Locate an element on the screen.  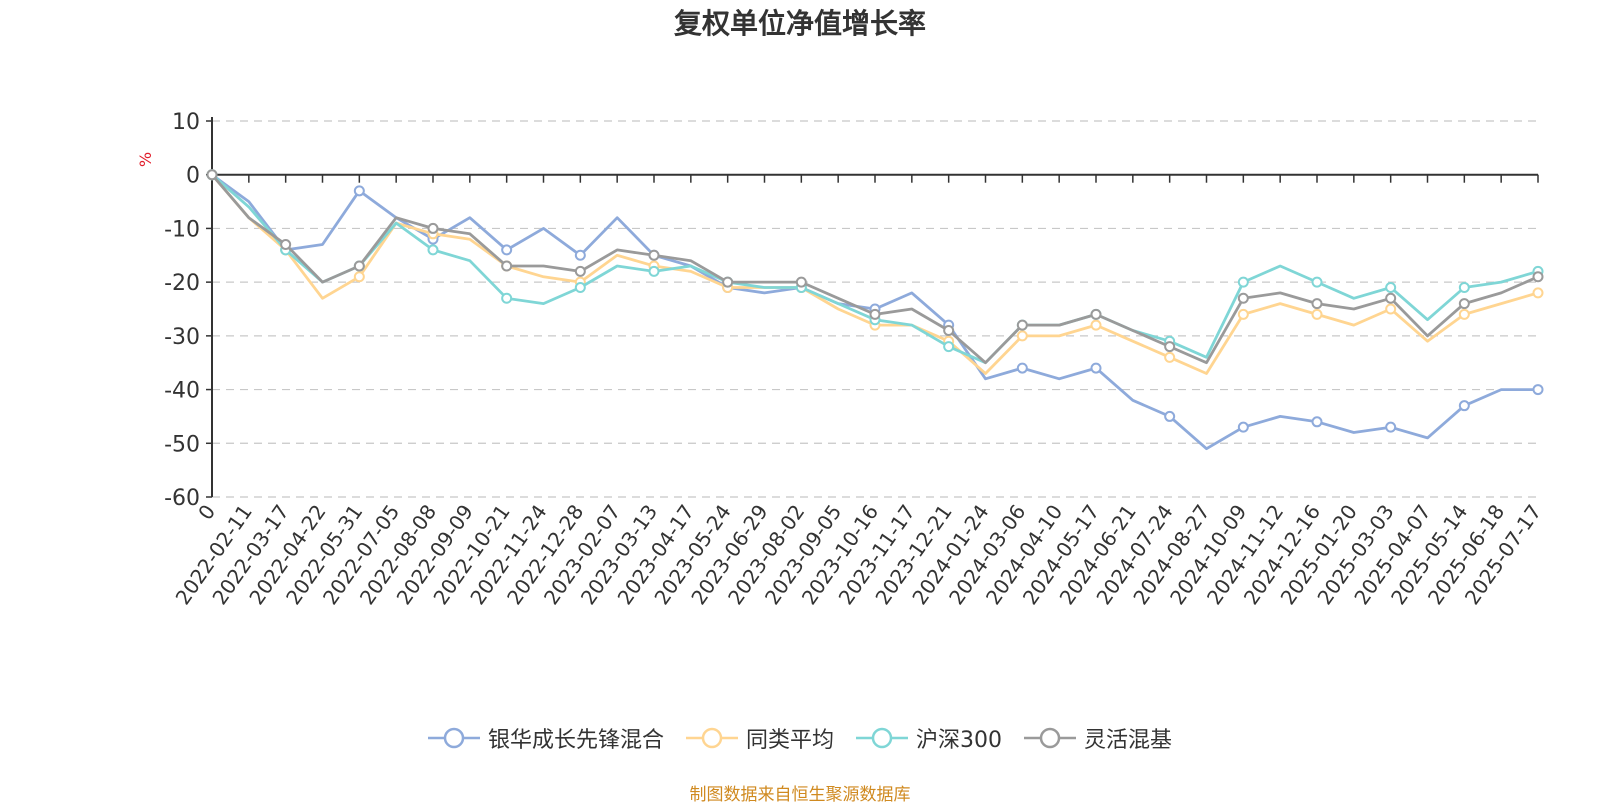
y-tick-label: -30 is located at coordinates (182, 337).